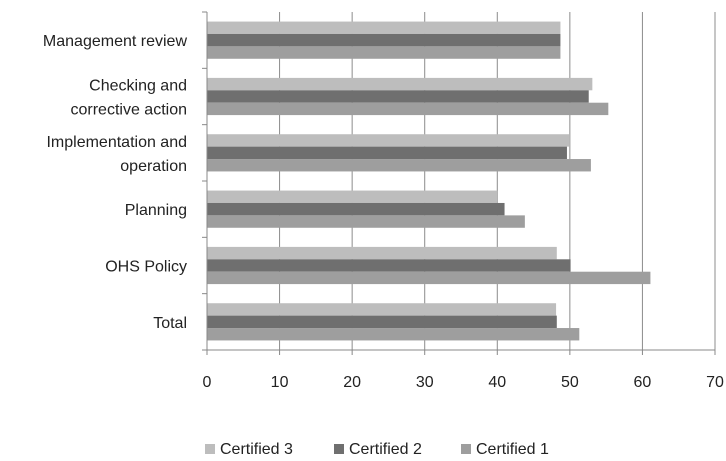 Image resolution: width=726 pixels, height=461 pixels. Describe the element at coordinates (715, 382) in the screenshot. I see `x-tick-label: 70` at that location.